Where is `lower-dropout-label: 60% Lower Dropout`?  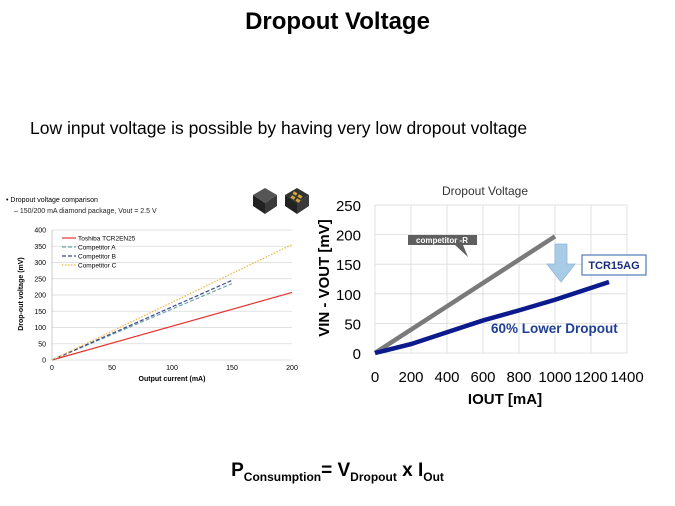
lower-dropout-label: 60% Lower Dropout is located at coordinates (554, 328).